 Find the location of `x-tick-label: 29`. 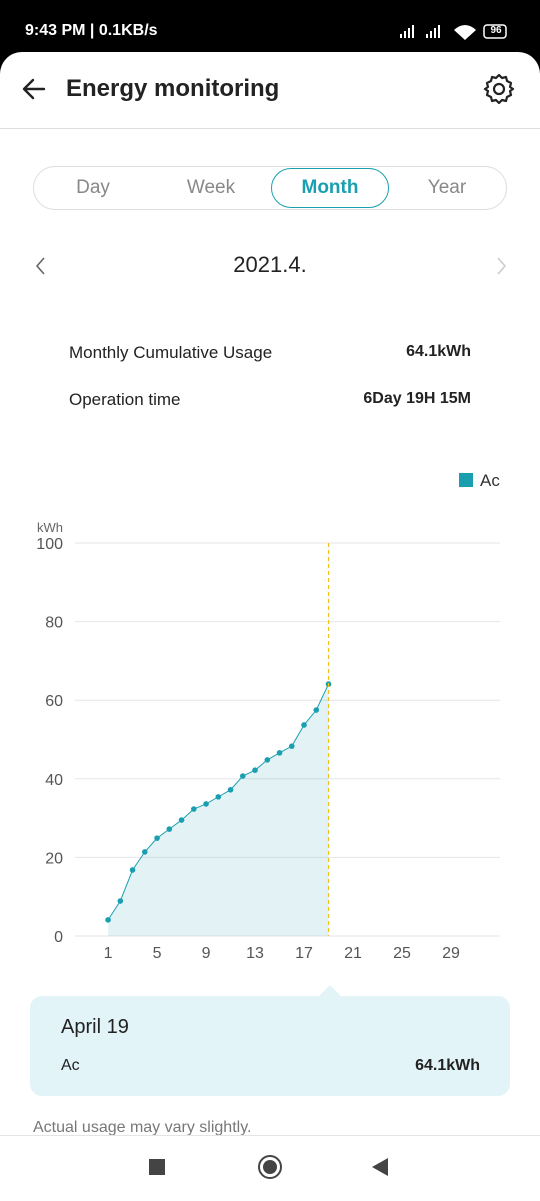

x-tick-label: 29 is located at coordinates (451, 953).